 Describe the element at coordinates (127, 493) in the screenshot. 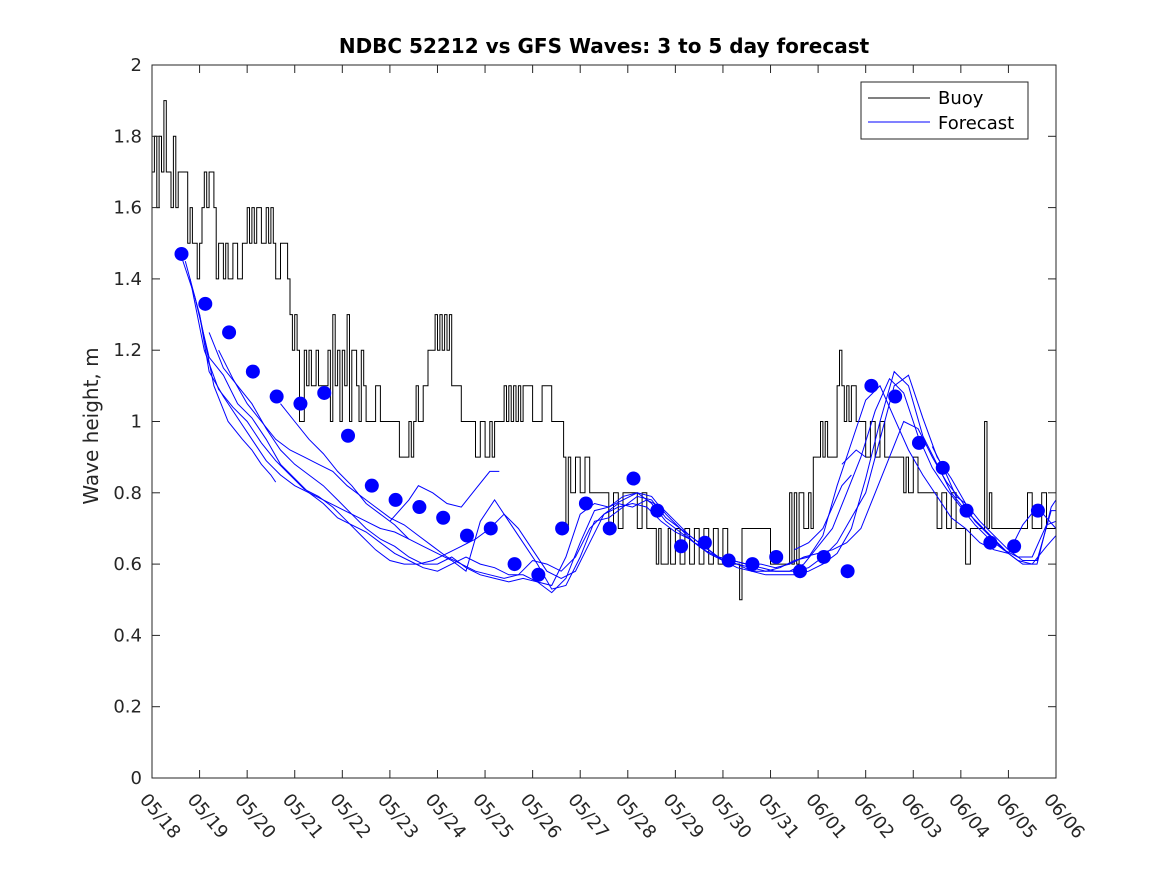

I see `y-tick-label: 0.8` at that location.